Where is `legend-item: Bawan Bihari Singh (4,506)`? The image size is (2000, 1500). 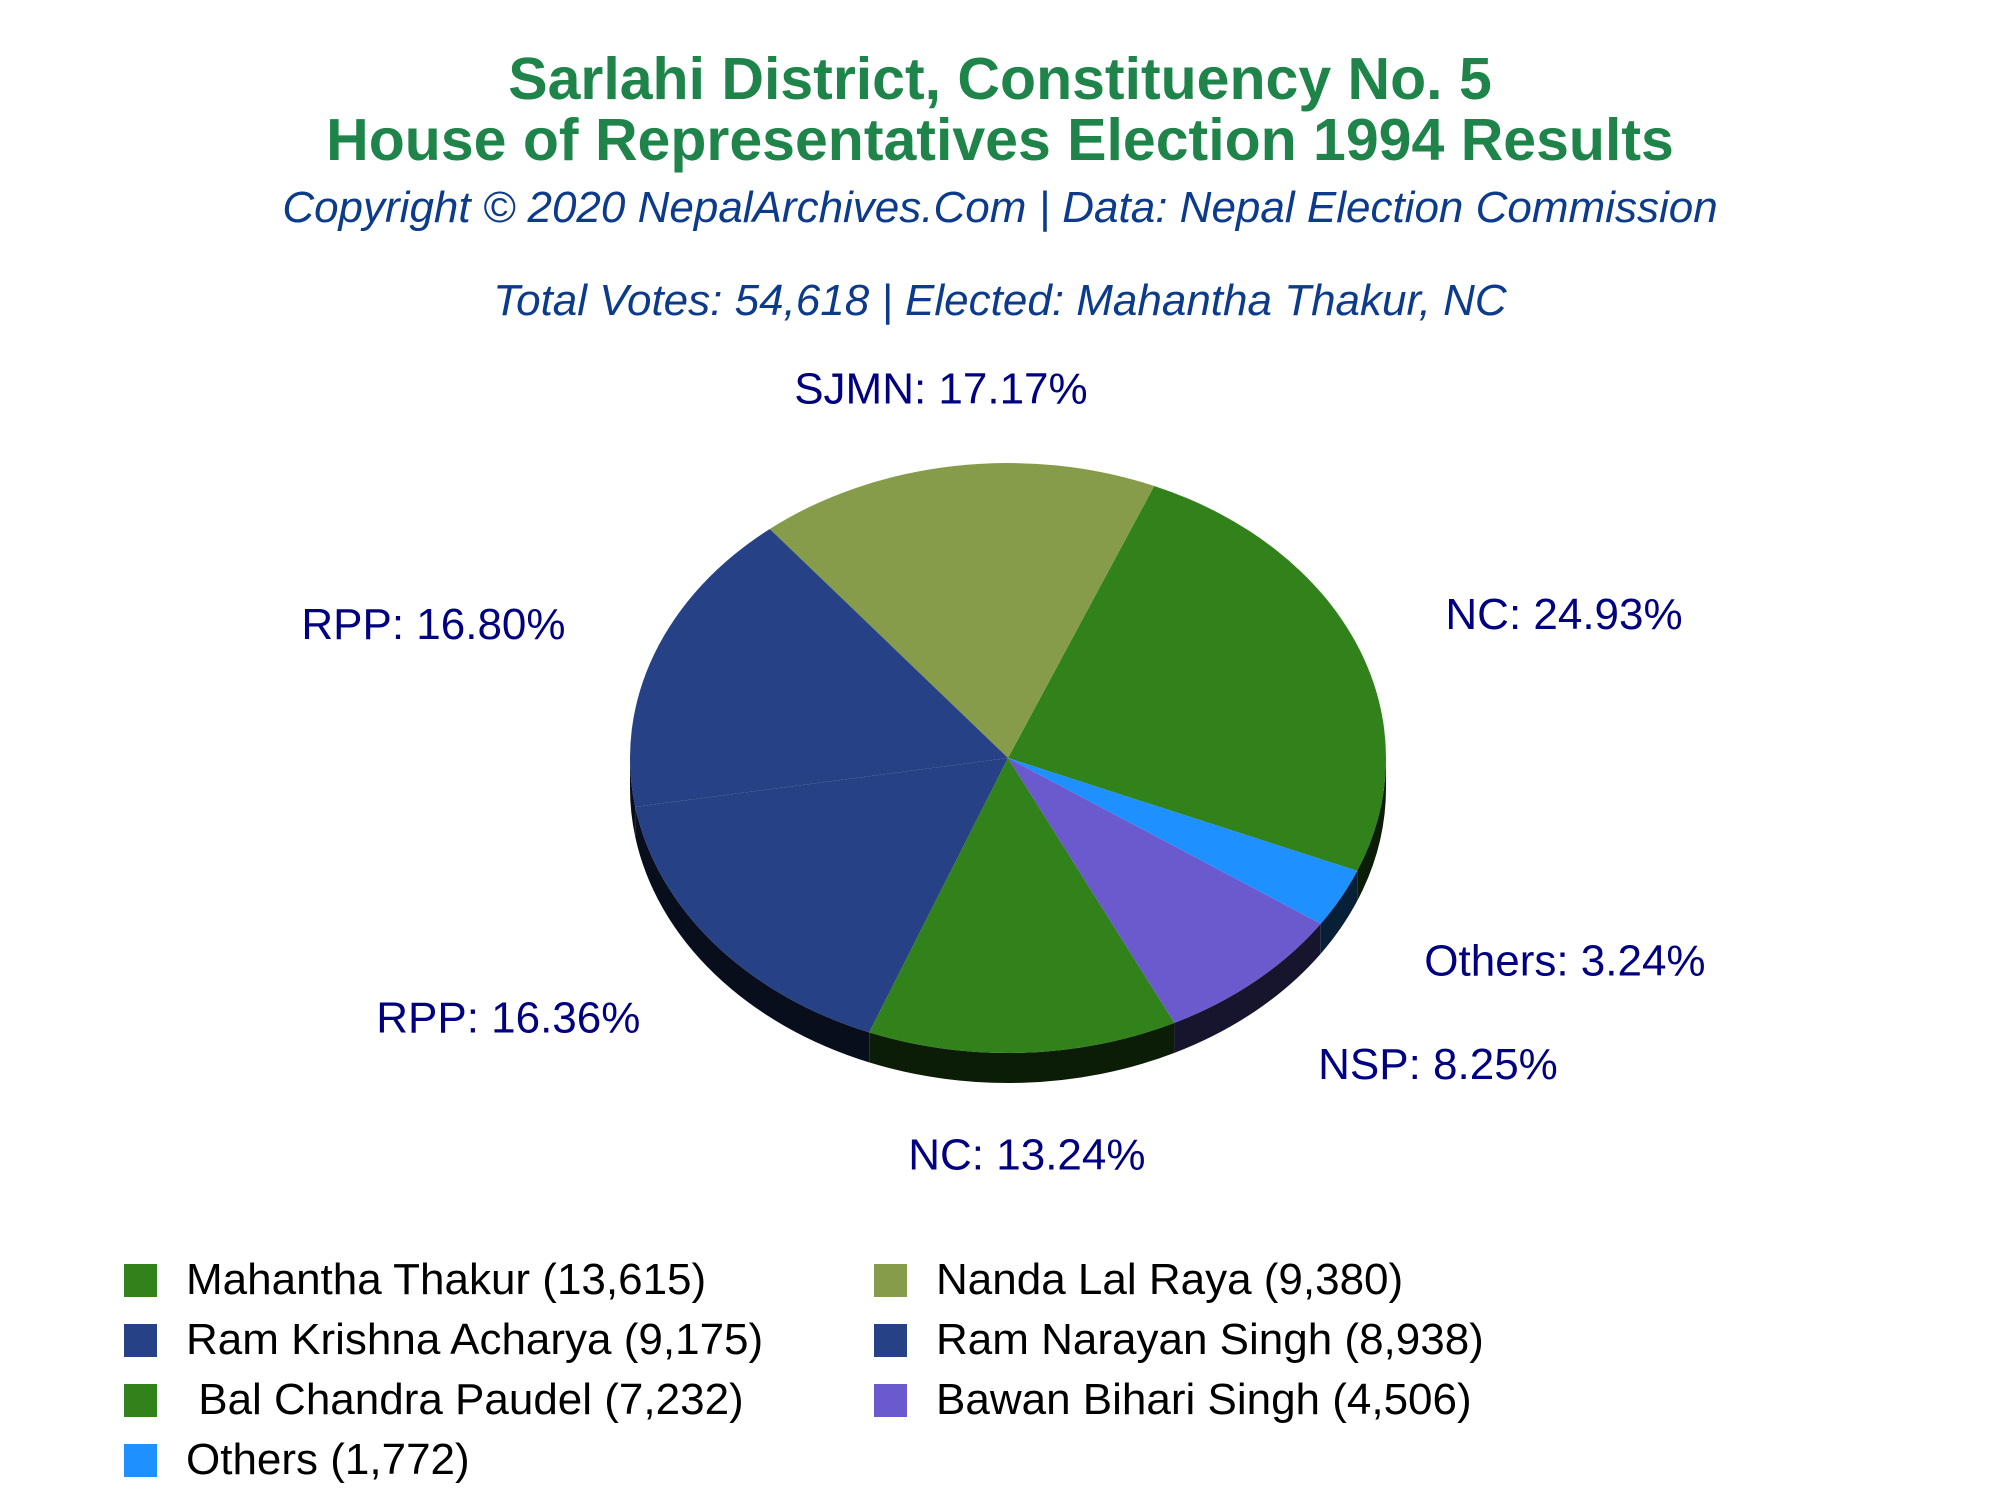
legend-item: Bawan Bihari Singh (4,506) is located at coordinates (1173, 1400).